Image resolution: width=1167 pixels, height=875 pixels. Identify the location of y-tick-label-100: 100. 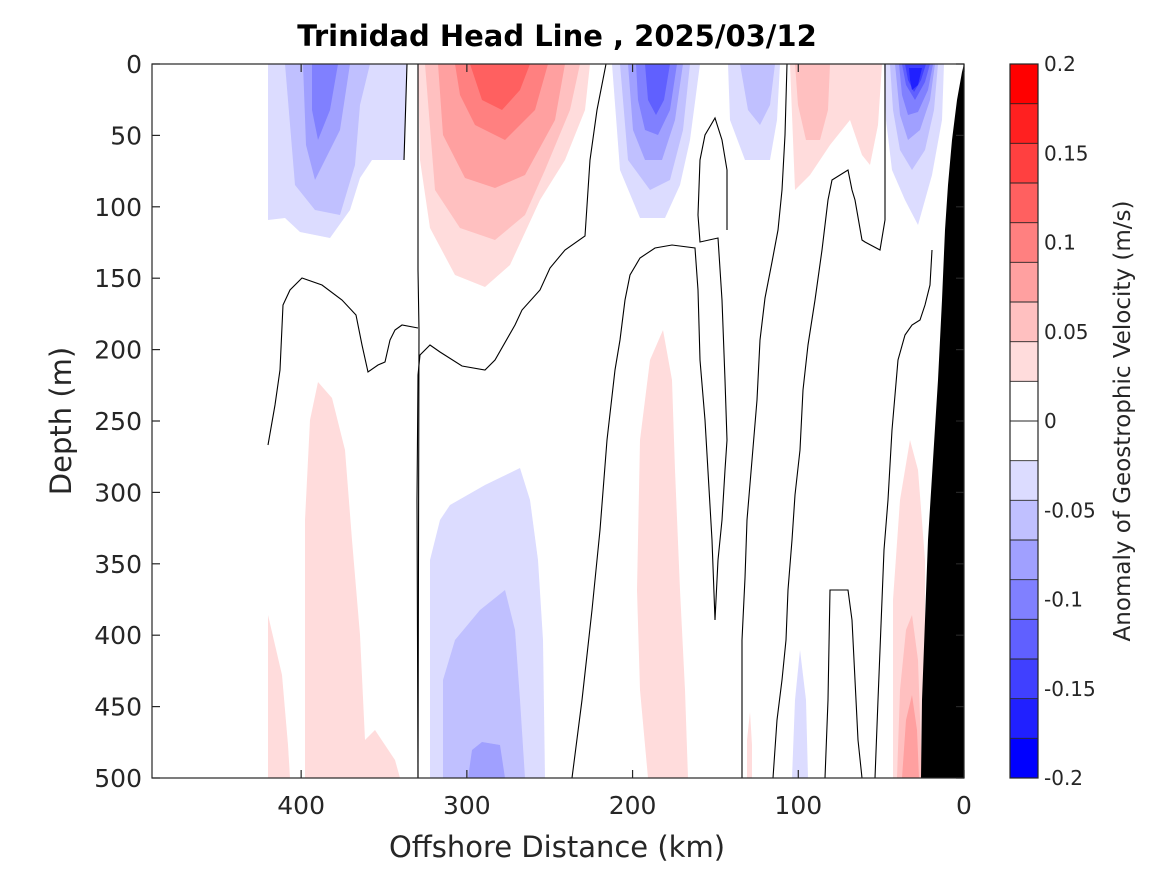
(118, 207).